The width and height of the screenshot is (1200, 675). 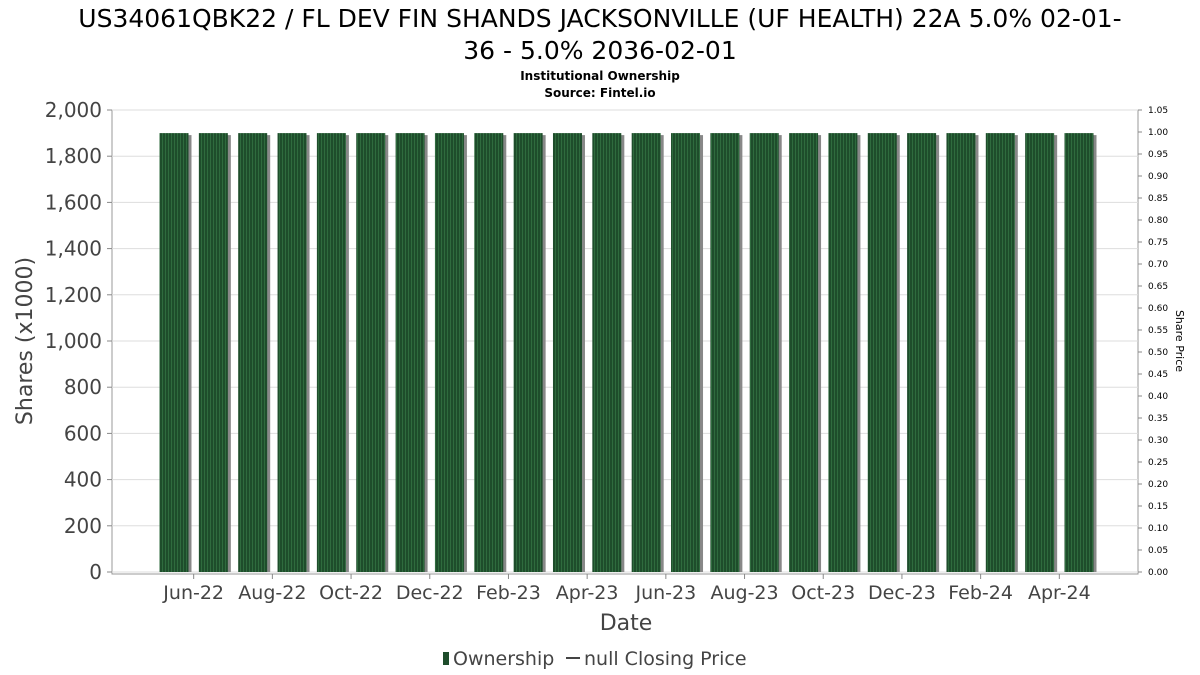 What do you see at coordinates (587, 593) in the screenshot?
I see `x-tick-label: Apr-23` at bounding box center [587, 593].